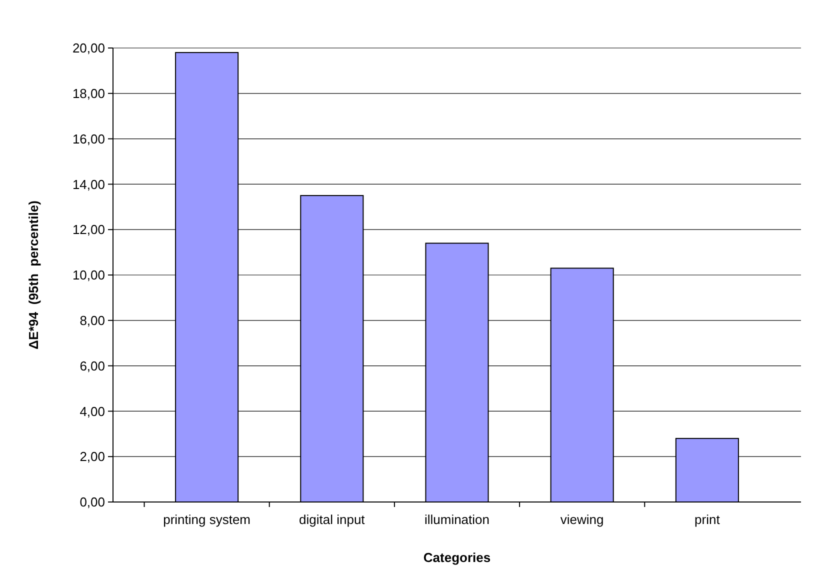 The image size is (839, 585). Describe the element at coordinates (33, 275) in the screenshot. I see `y-axis-title: ΔE*94 (95th percentile)` at that location.